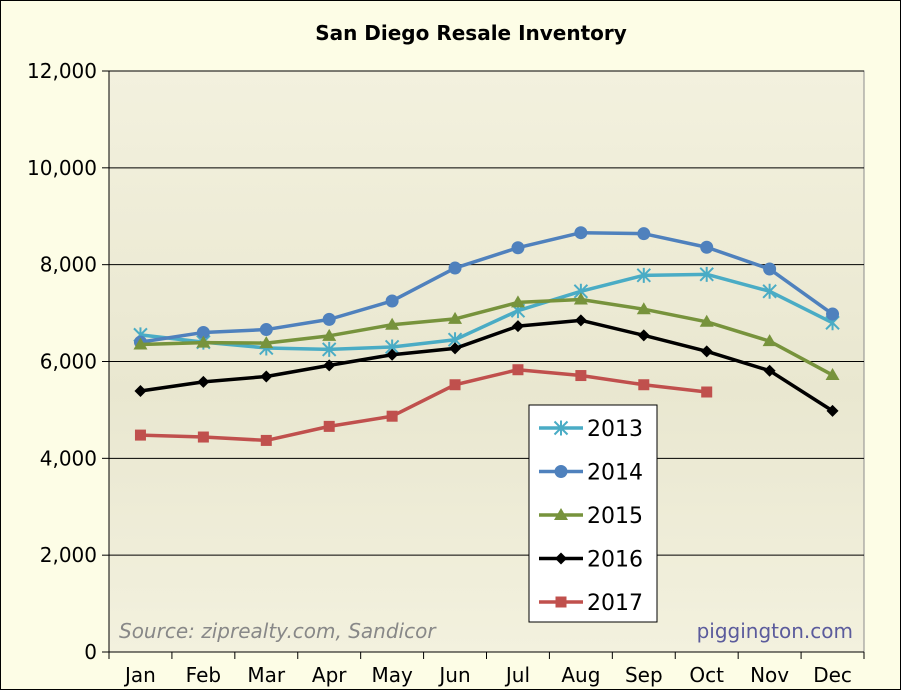 The width and height of the screenshot is (901, 690). I want to click on legend-item-2013: 2013, so click(591, 429).